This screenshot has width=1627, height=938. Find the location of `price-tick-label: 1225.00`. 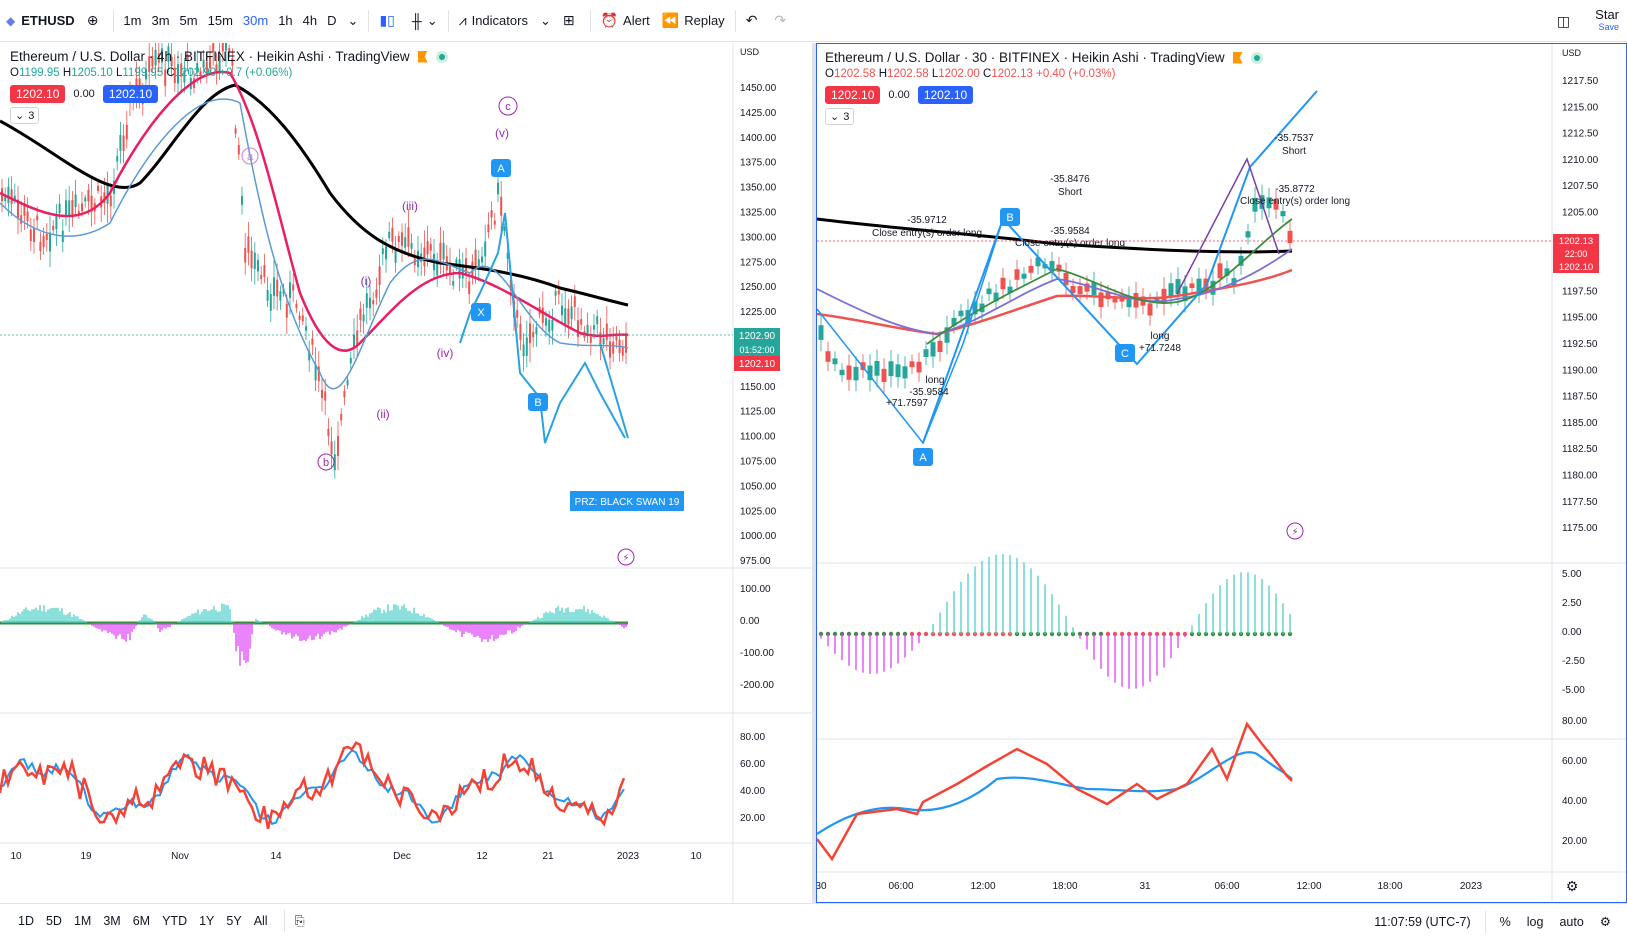

price-tick-label: 1225.00 is located at coordinates (758, 312).